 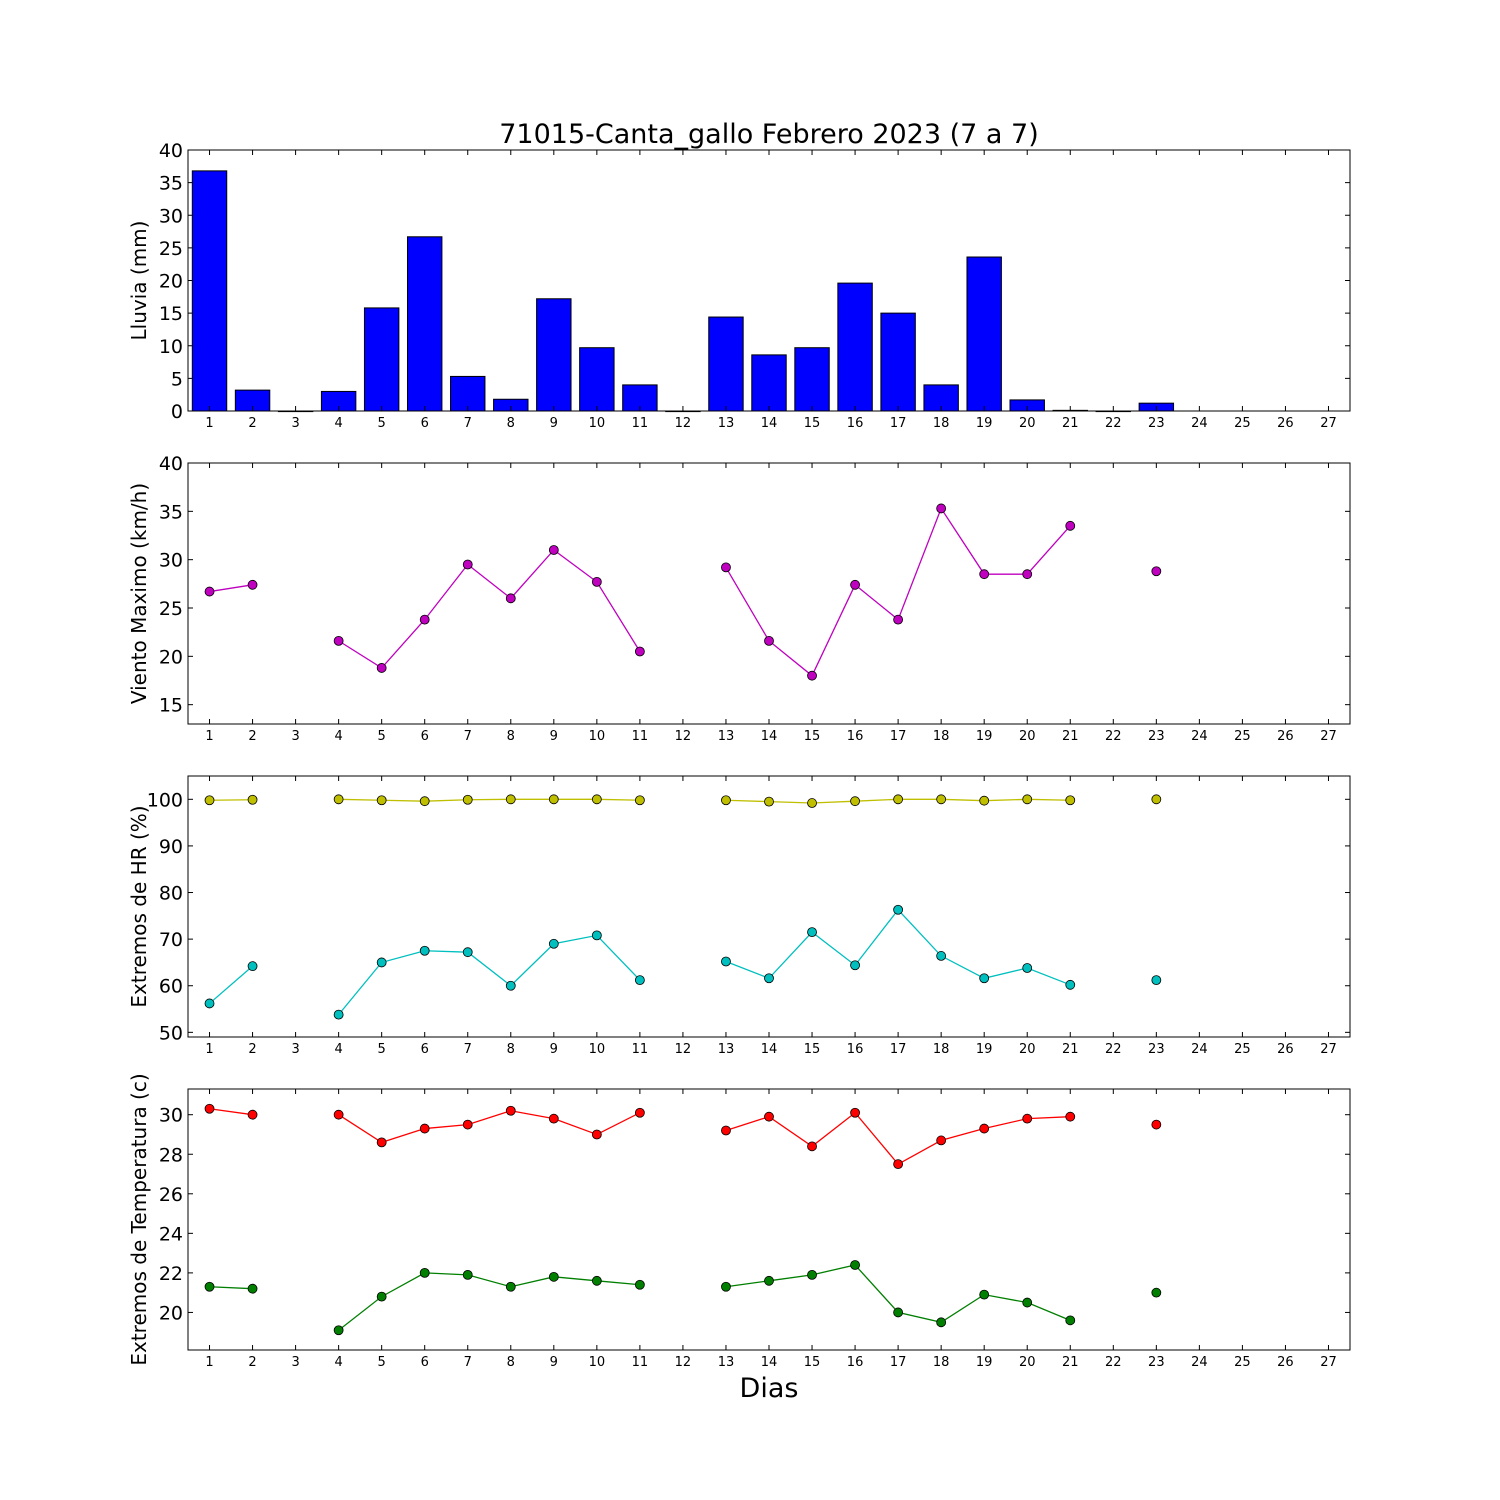 I want to click on humidity-x-tick-label: 3, so click(x=295, y=1049).